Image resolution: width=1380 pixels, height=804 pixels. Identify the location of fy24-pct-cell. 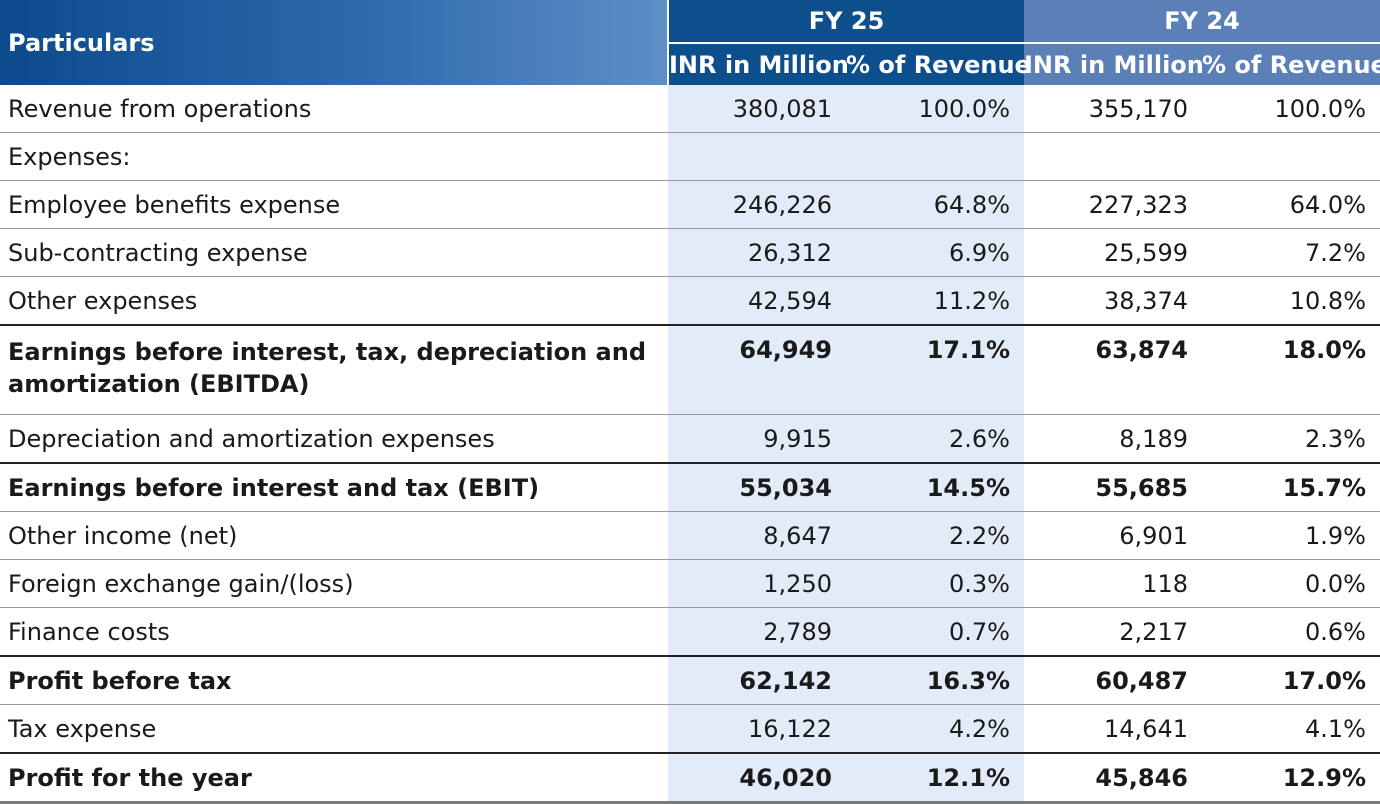
(1291, 156).